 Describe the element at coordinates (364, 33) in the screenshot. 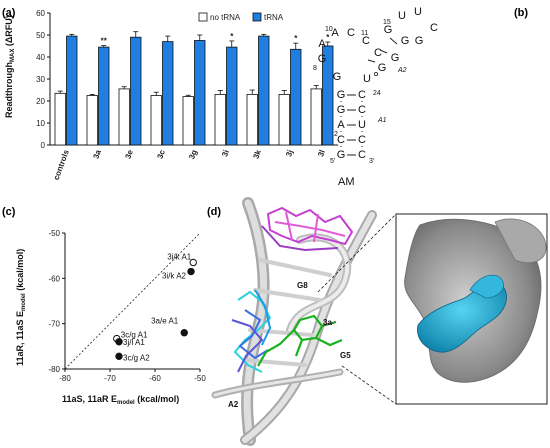

I see `nucleotide-number: 11` at that location.